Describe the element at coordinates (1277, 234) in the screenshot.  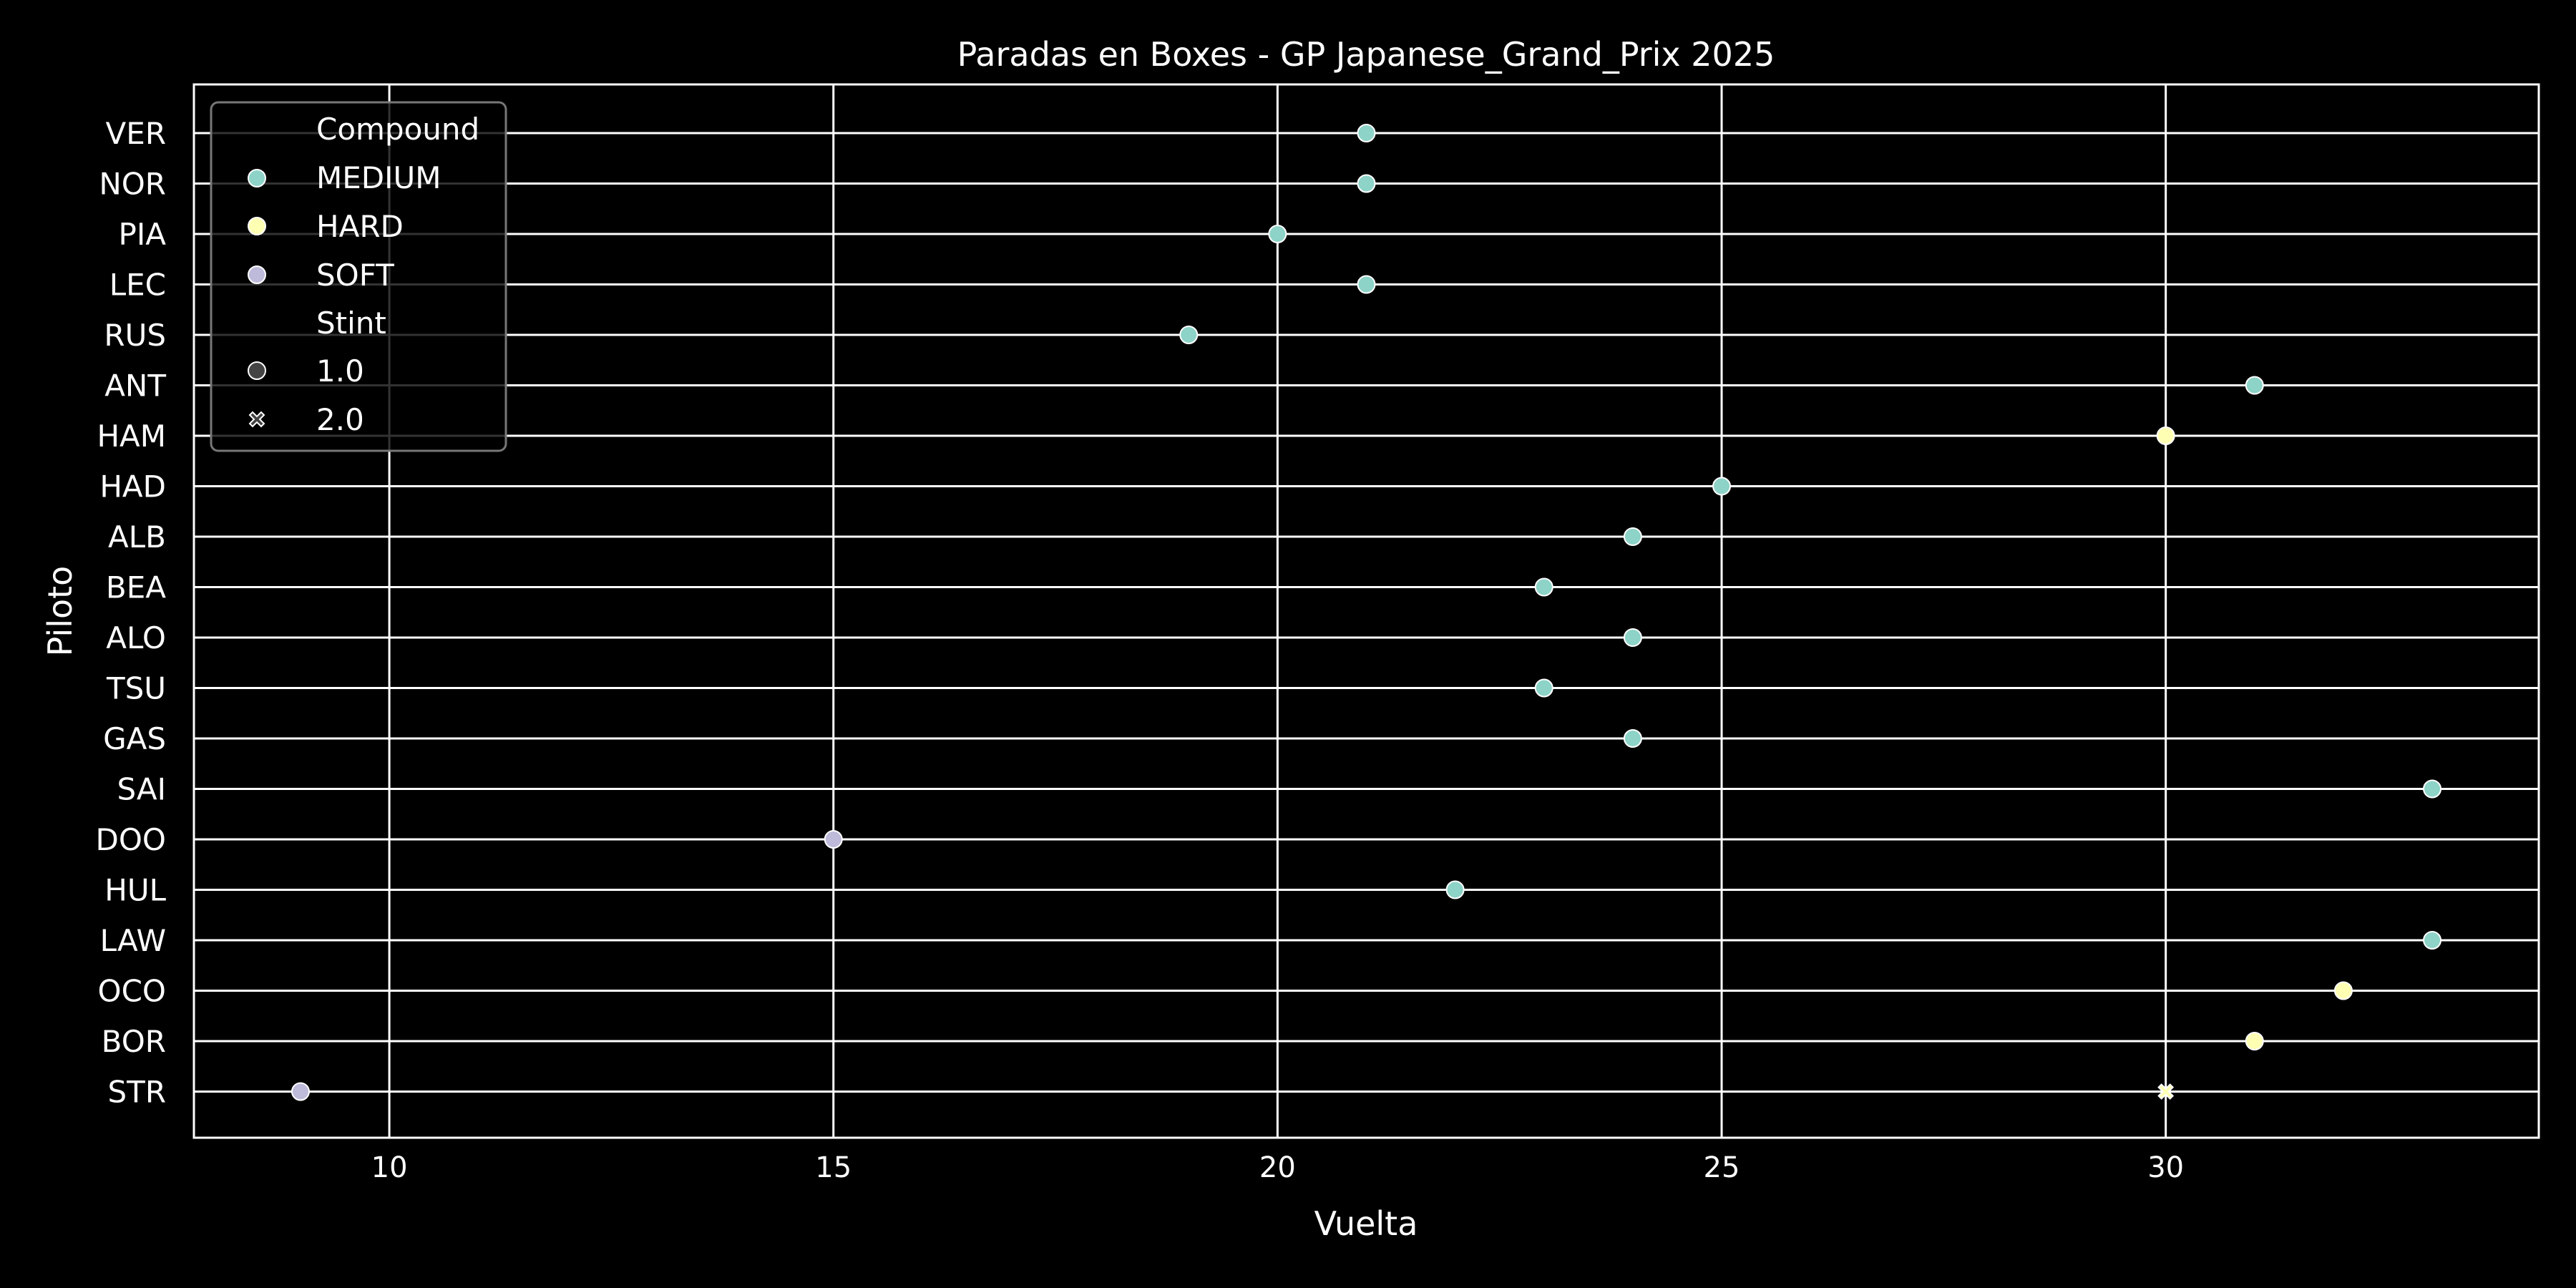
I see `data-point-pia` at that location.